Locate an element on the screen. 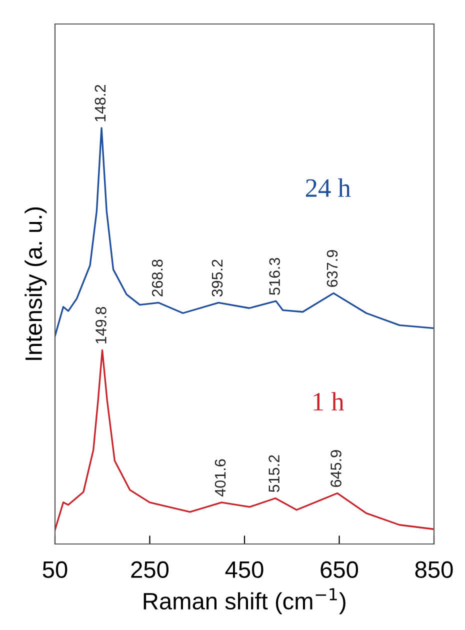 This screenshot has width=465, height=630. annotation: 645.9 is located at coordinates (336, 468).